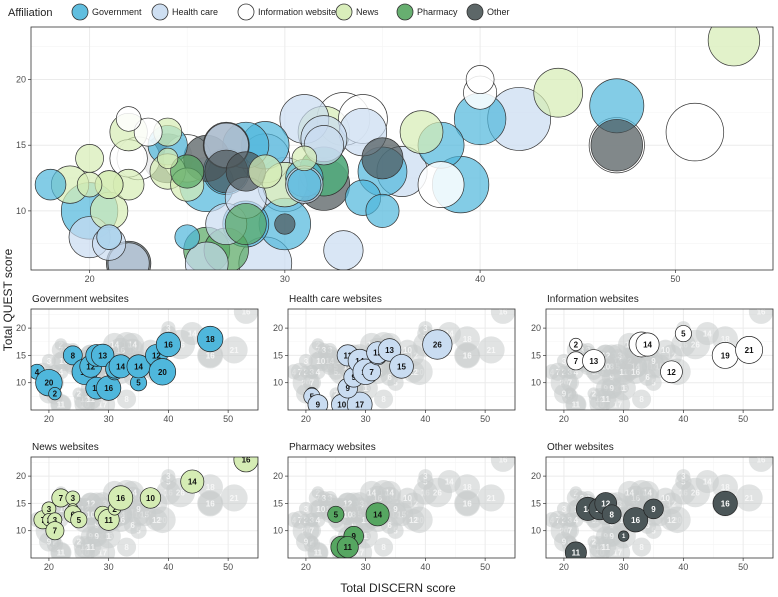 The width and height of the screenshot is (778, 597). What do you see at coordinates (285, 224) in the screenshot?
I see `main-bubble-other` at bounding box center [285, 224].